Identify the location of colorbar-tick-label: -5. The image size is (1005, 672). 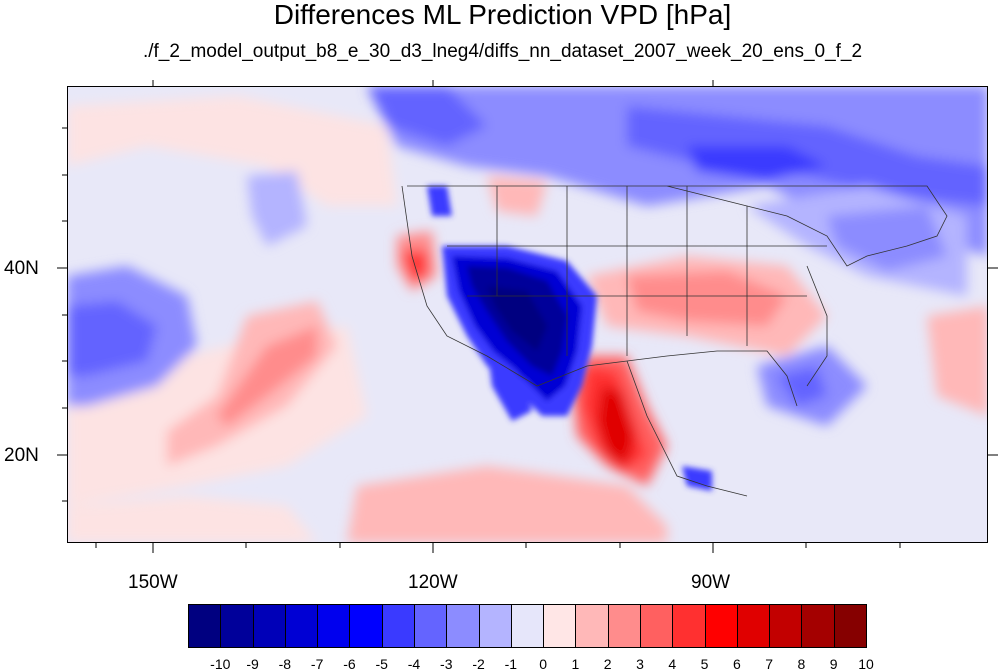
(381, 664).